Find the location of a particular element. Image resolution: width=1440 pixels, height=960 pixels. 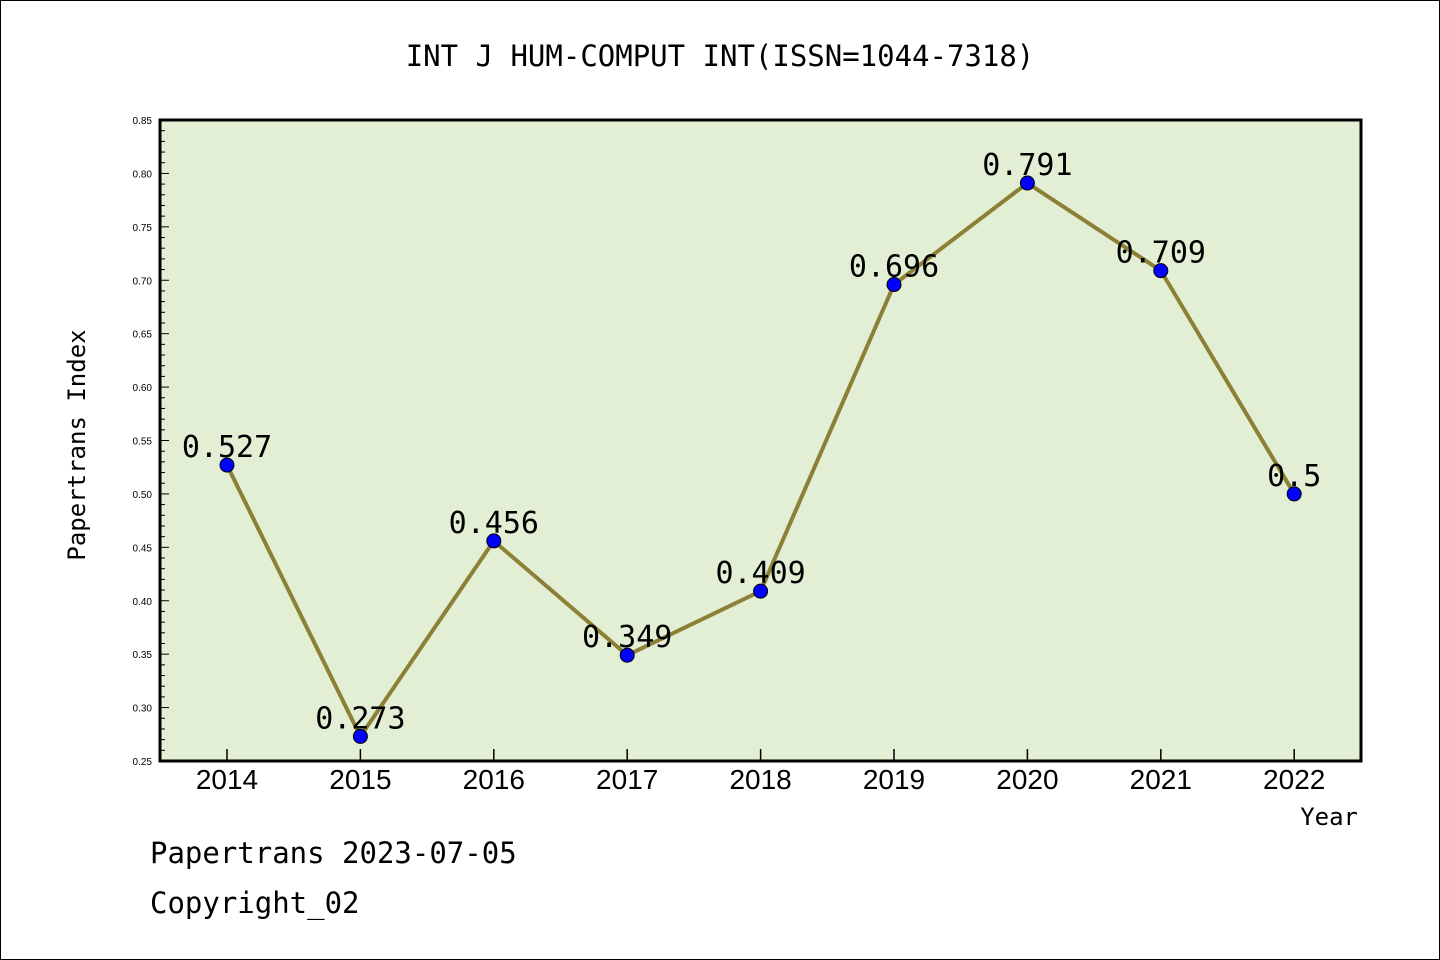

y-axis-label: Papertrans Index is located at coordinates (77, 444).